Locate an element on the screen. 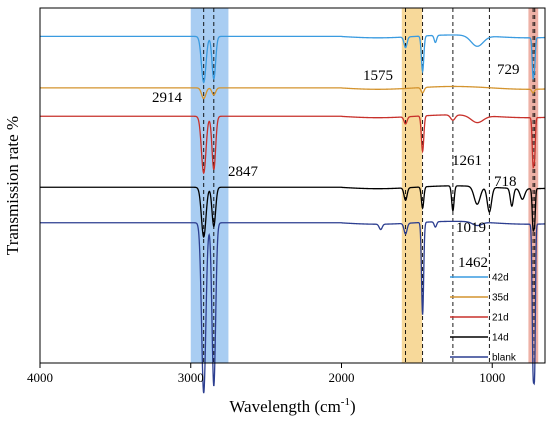 The width and height of the screenshot is (550, 440). annotation-729: 729 is located at coordinates (508, 70).